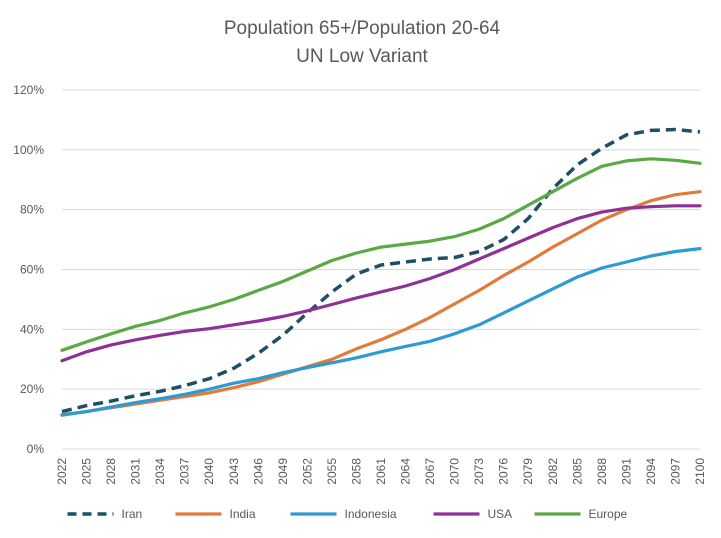  Describe the element at coordinates (332, 471) in the screenshot. I see `x-tick-label-2055: 2055` at that location.